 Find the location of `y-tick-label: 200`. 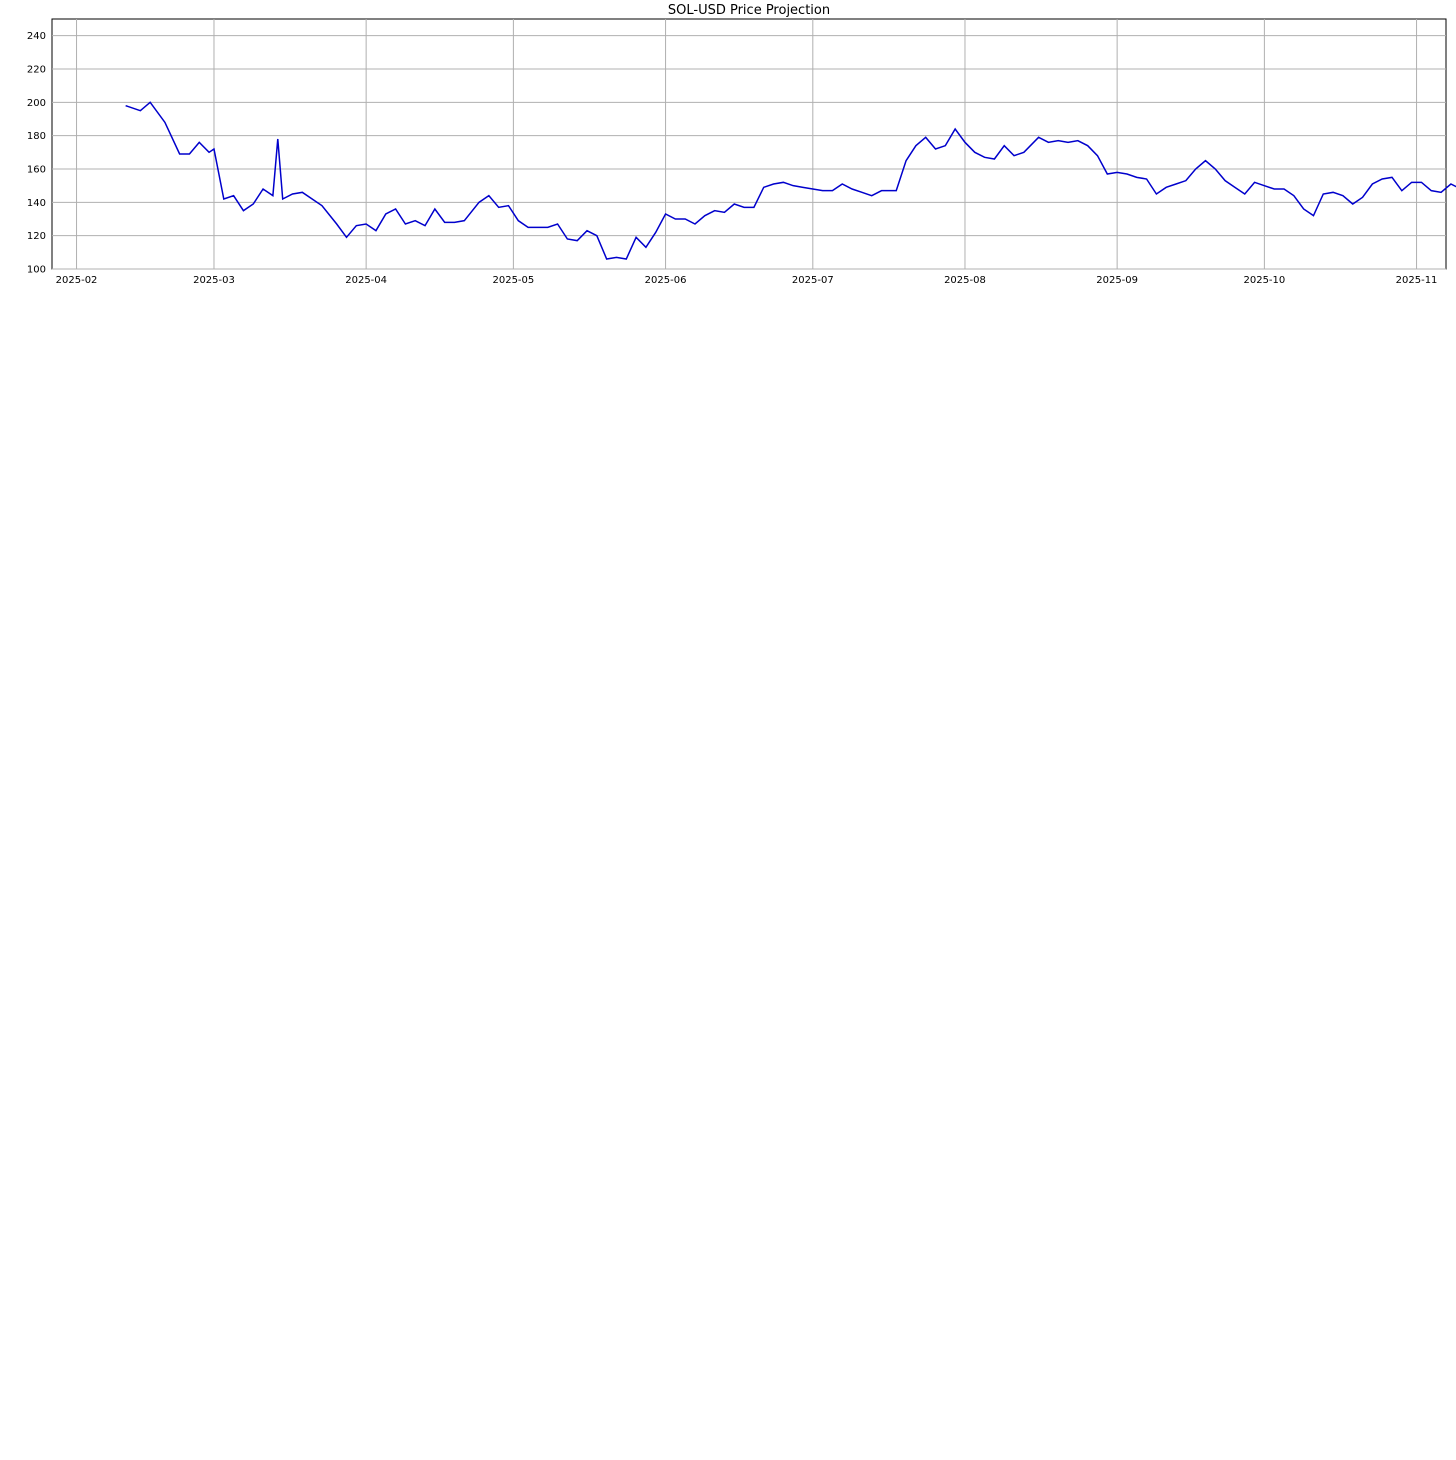

y-tick-label: 200 is located at coordinates (36, 103).